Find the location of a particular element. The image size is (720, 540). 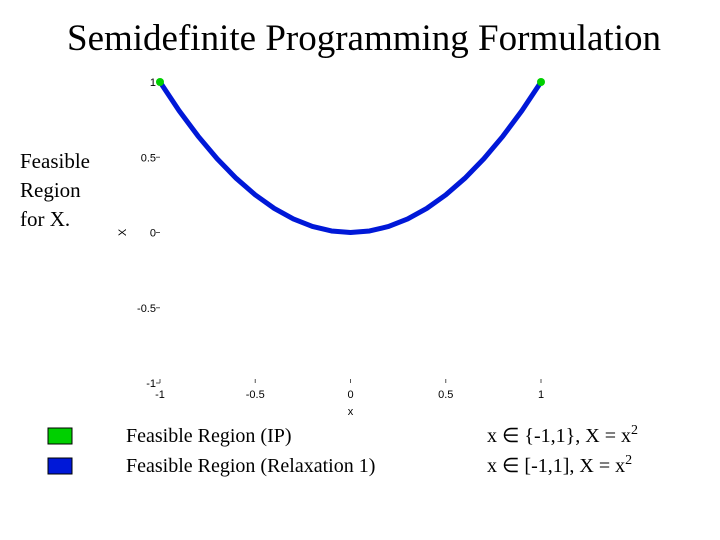

x-tick-label: -0.5 is located at coordinates (255, 395).